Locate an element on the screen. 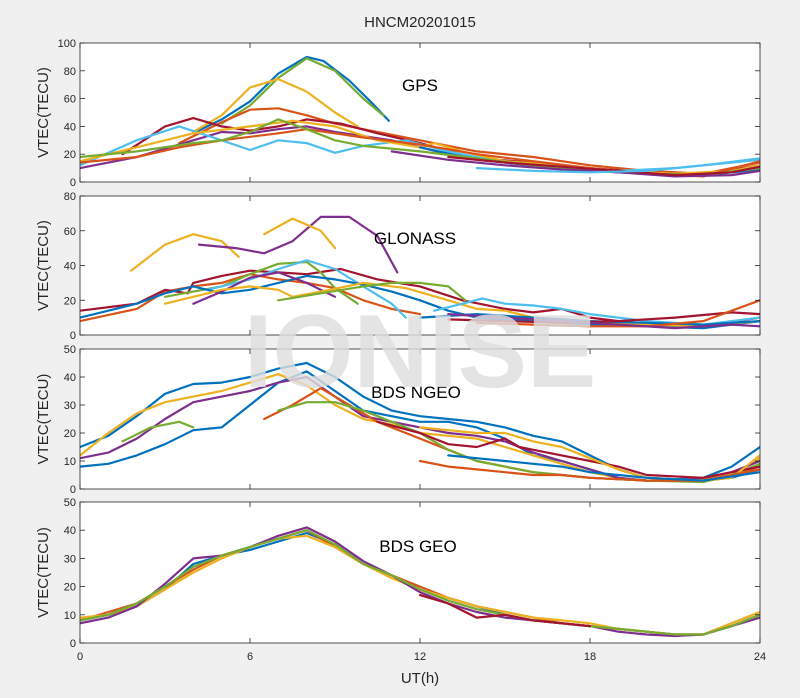  y-tick-label: 100 is located at coordinates (67, 44).